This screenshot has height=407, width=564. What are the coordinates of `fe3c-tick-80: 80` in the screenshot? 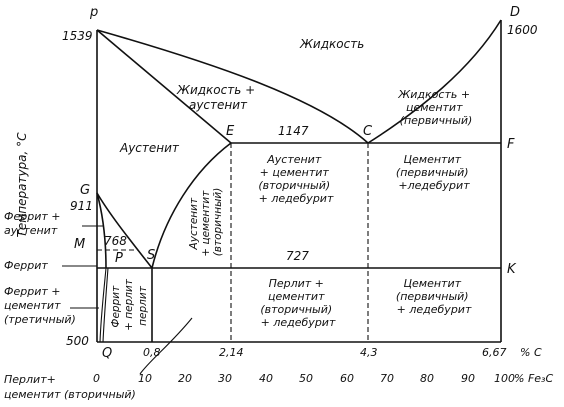 It's located at (427, 378).